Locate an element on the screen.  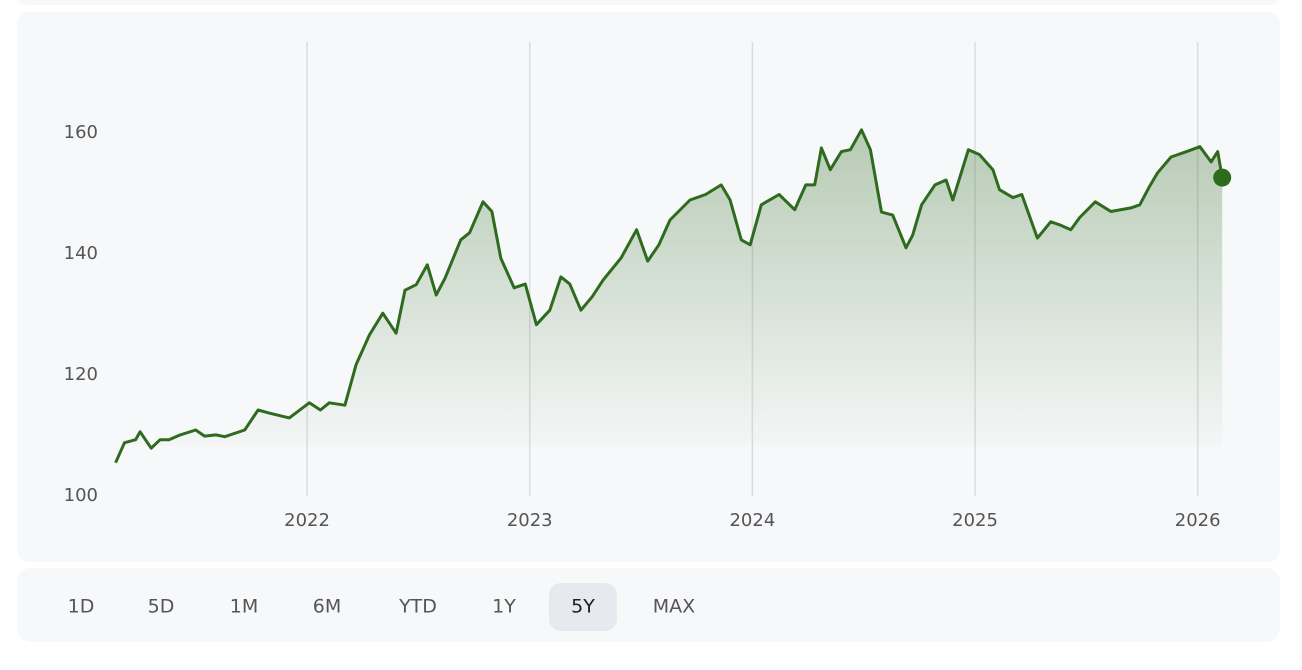
top-card is located at coordinates (648, 2).